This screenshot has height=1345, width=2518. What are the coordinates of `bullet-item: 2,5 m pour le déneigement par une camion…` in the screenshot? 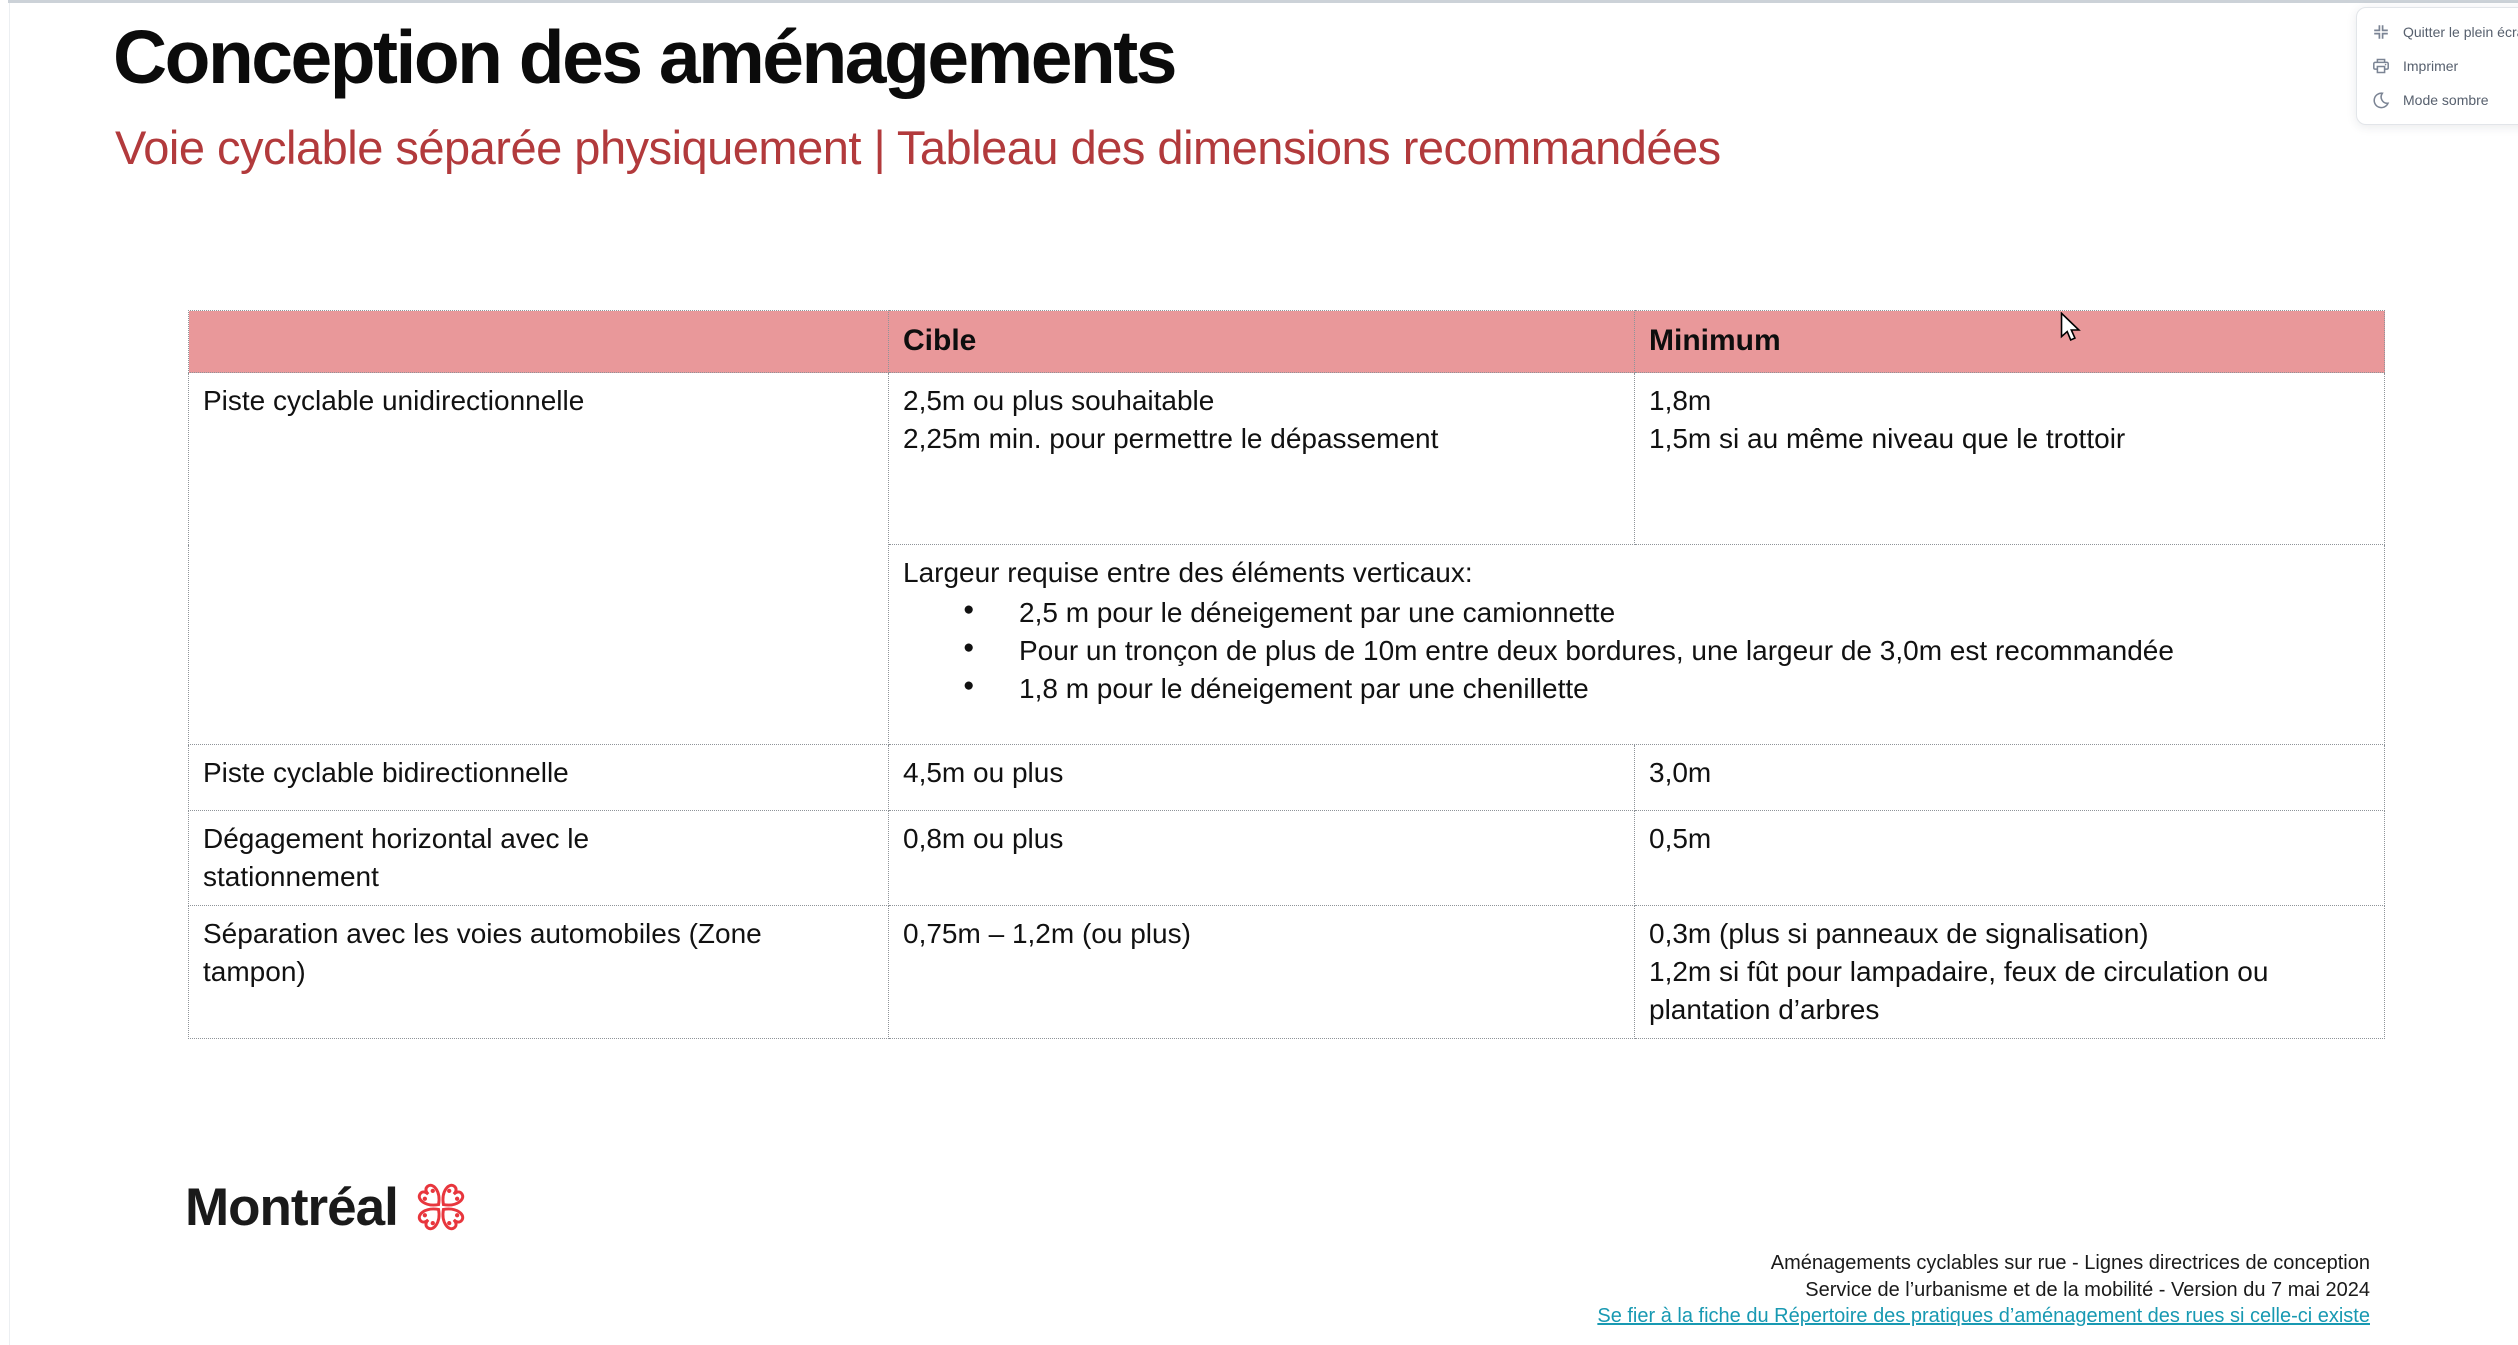 It's located at (1636, 613).